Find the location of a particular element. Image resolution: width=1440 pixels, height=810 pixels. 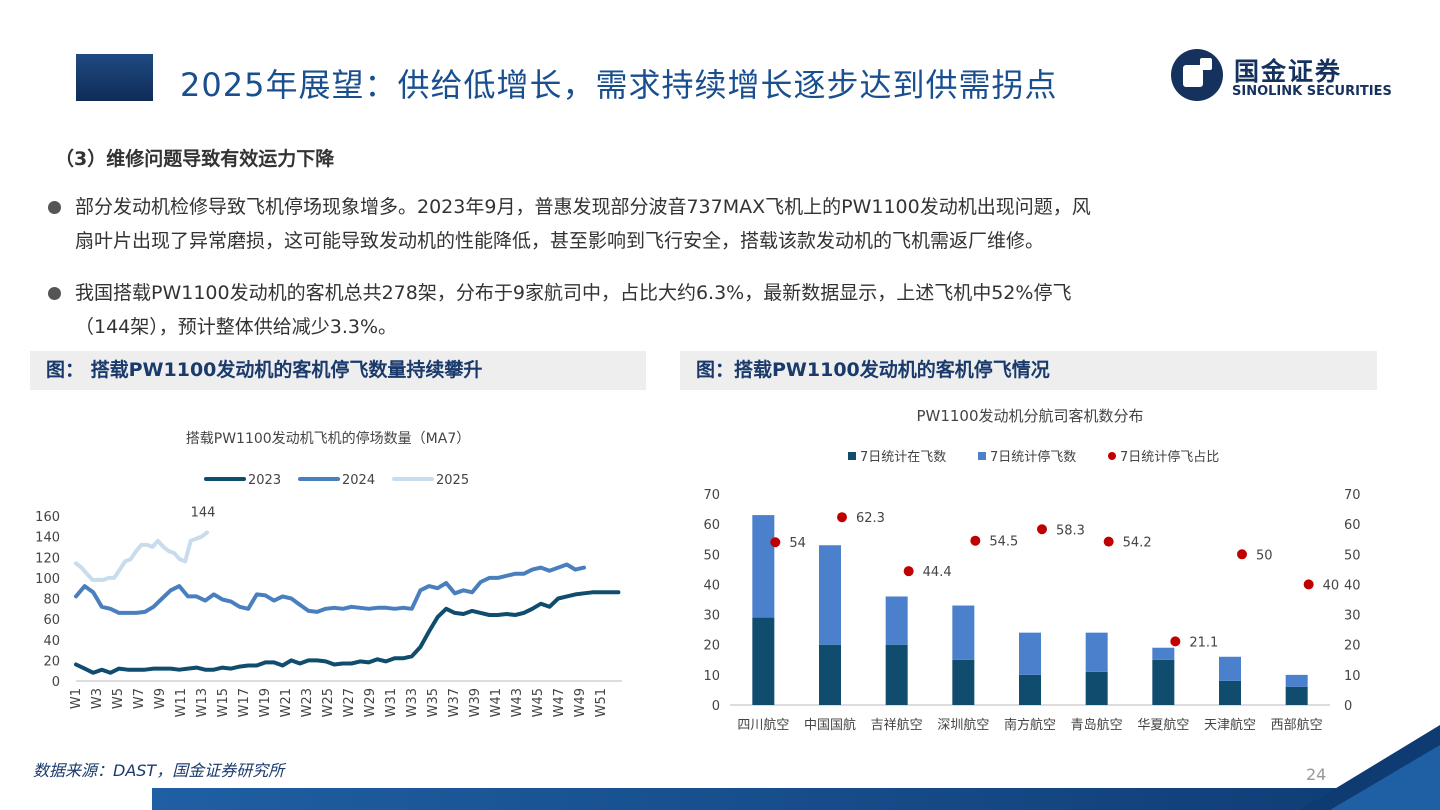

y2-tick-label: 50 is located at coordinates (1352, 555).